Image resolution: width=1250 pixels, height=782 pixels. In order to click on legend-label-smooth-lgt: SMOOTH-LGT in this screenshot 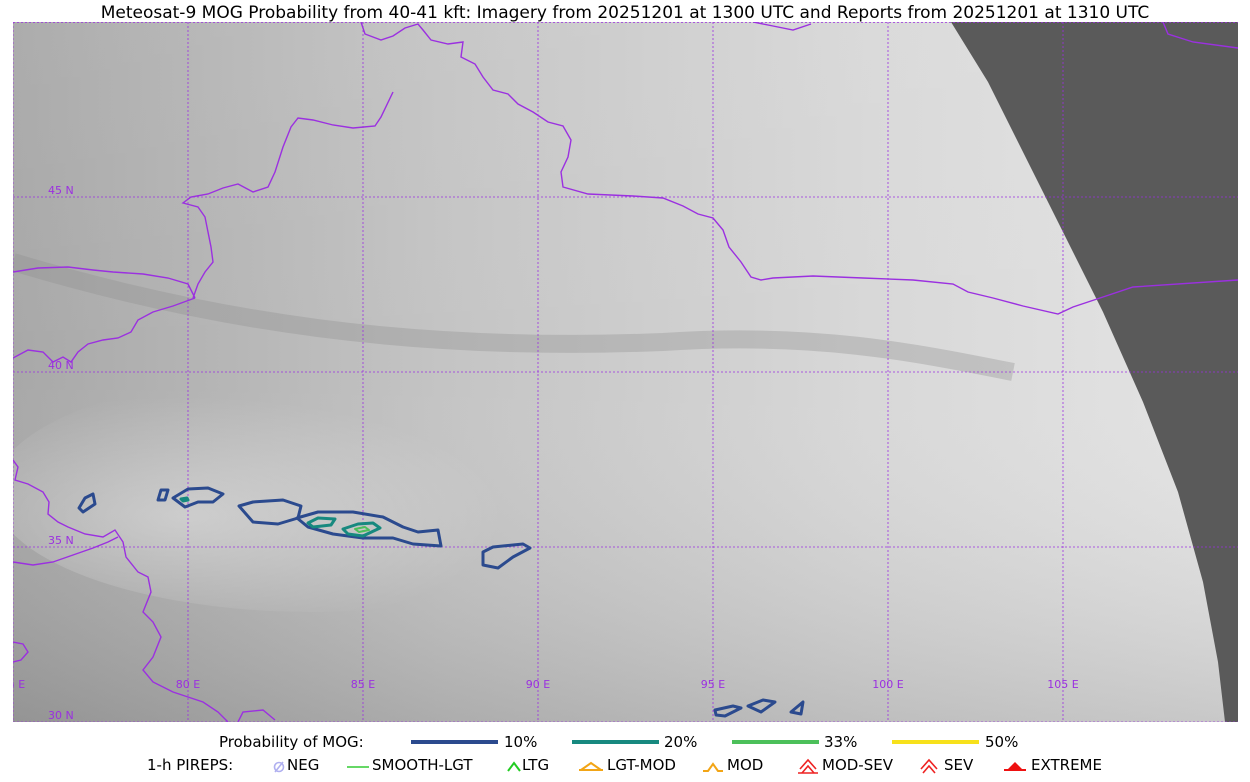, I will do `click(422, 765)`.